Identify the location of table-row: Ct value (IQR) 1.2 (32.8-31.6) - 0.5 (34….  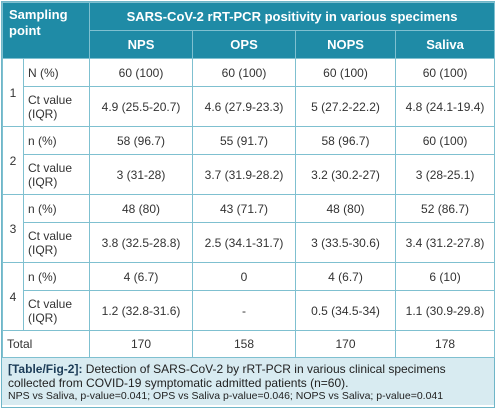
(249, 310).